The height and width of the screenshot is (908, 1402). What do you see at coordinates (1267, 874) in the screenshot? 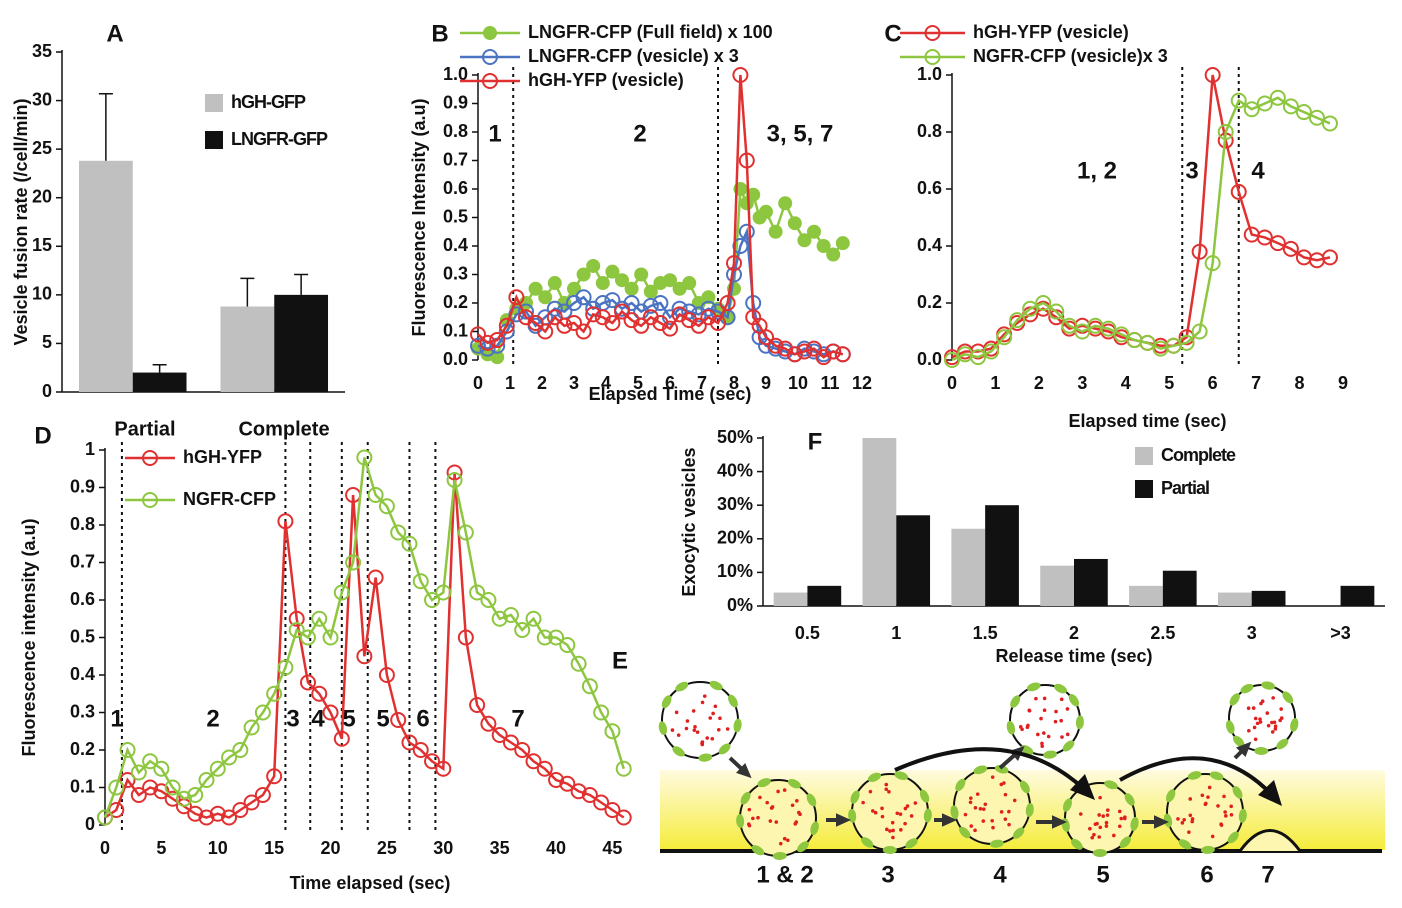
I see `stage-label: 7` at bounding box center [1267, 874].